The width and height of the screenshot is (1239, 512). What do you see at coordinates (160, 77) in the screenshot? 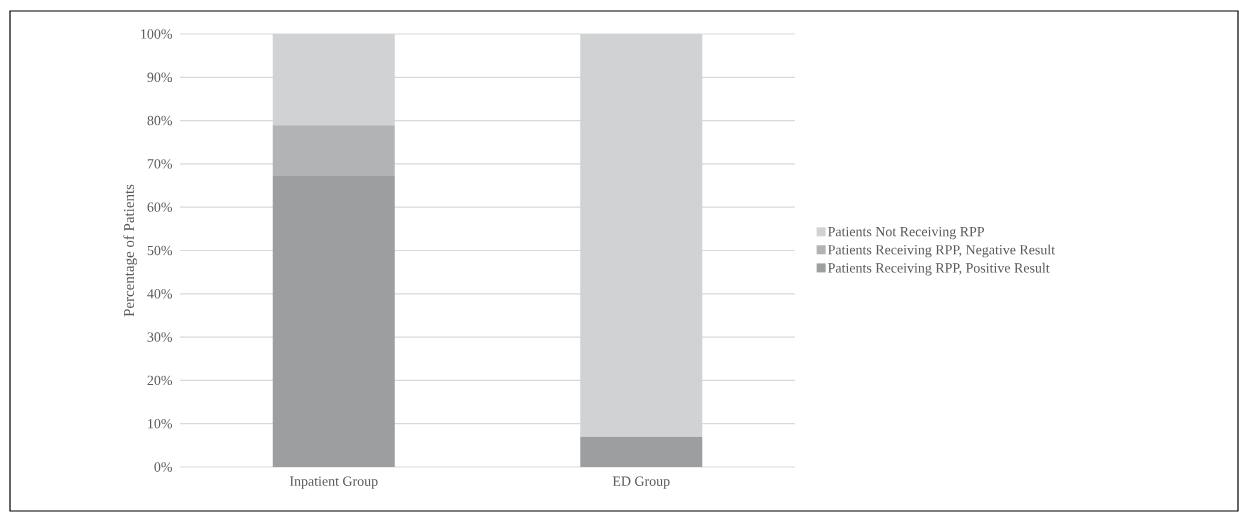
I see `y-tick-label: 90%` at bounding box center [160, 77].